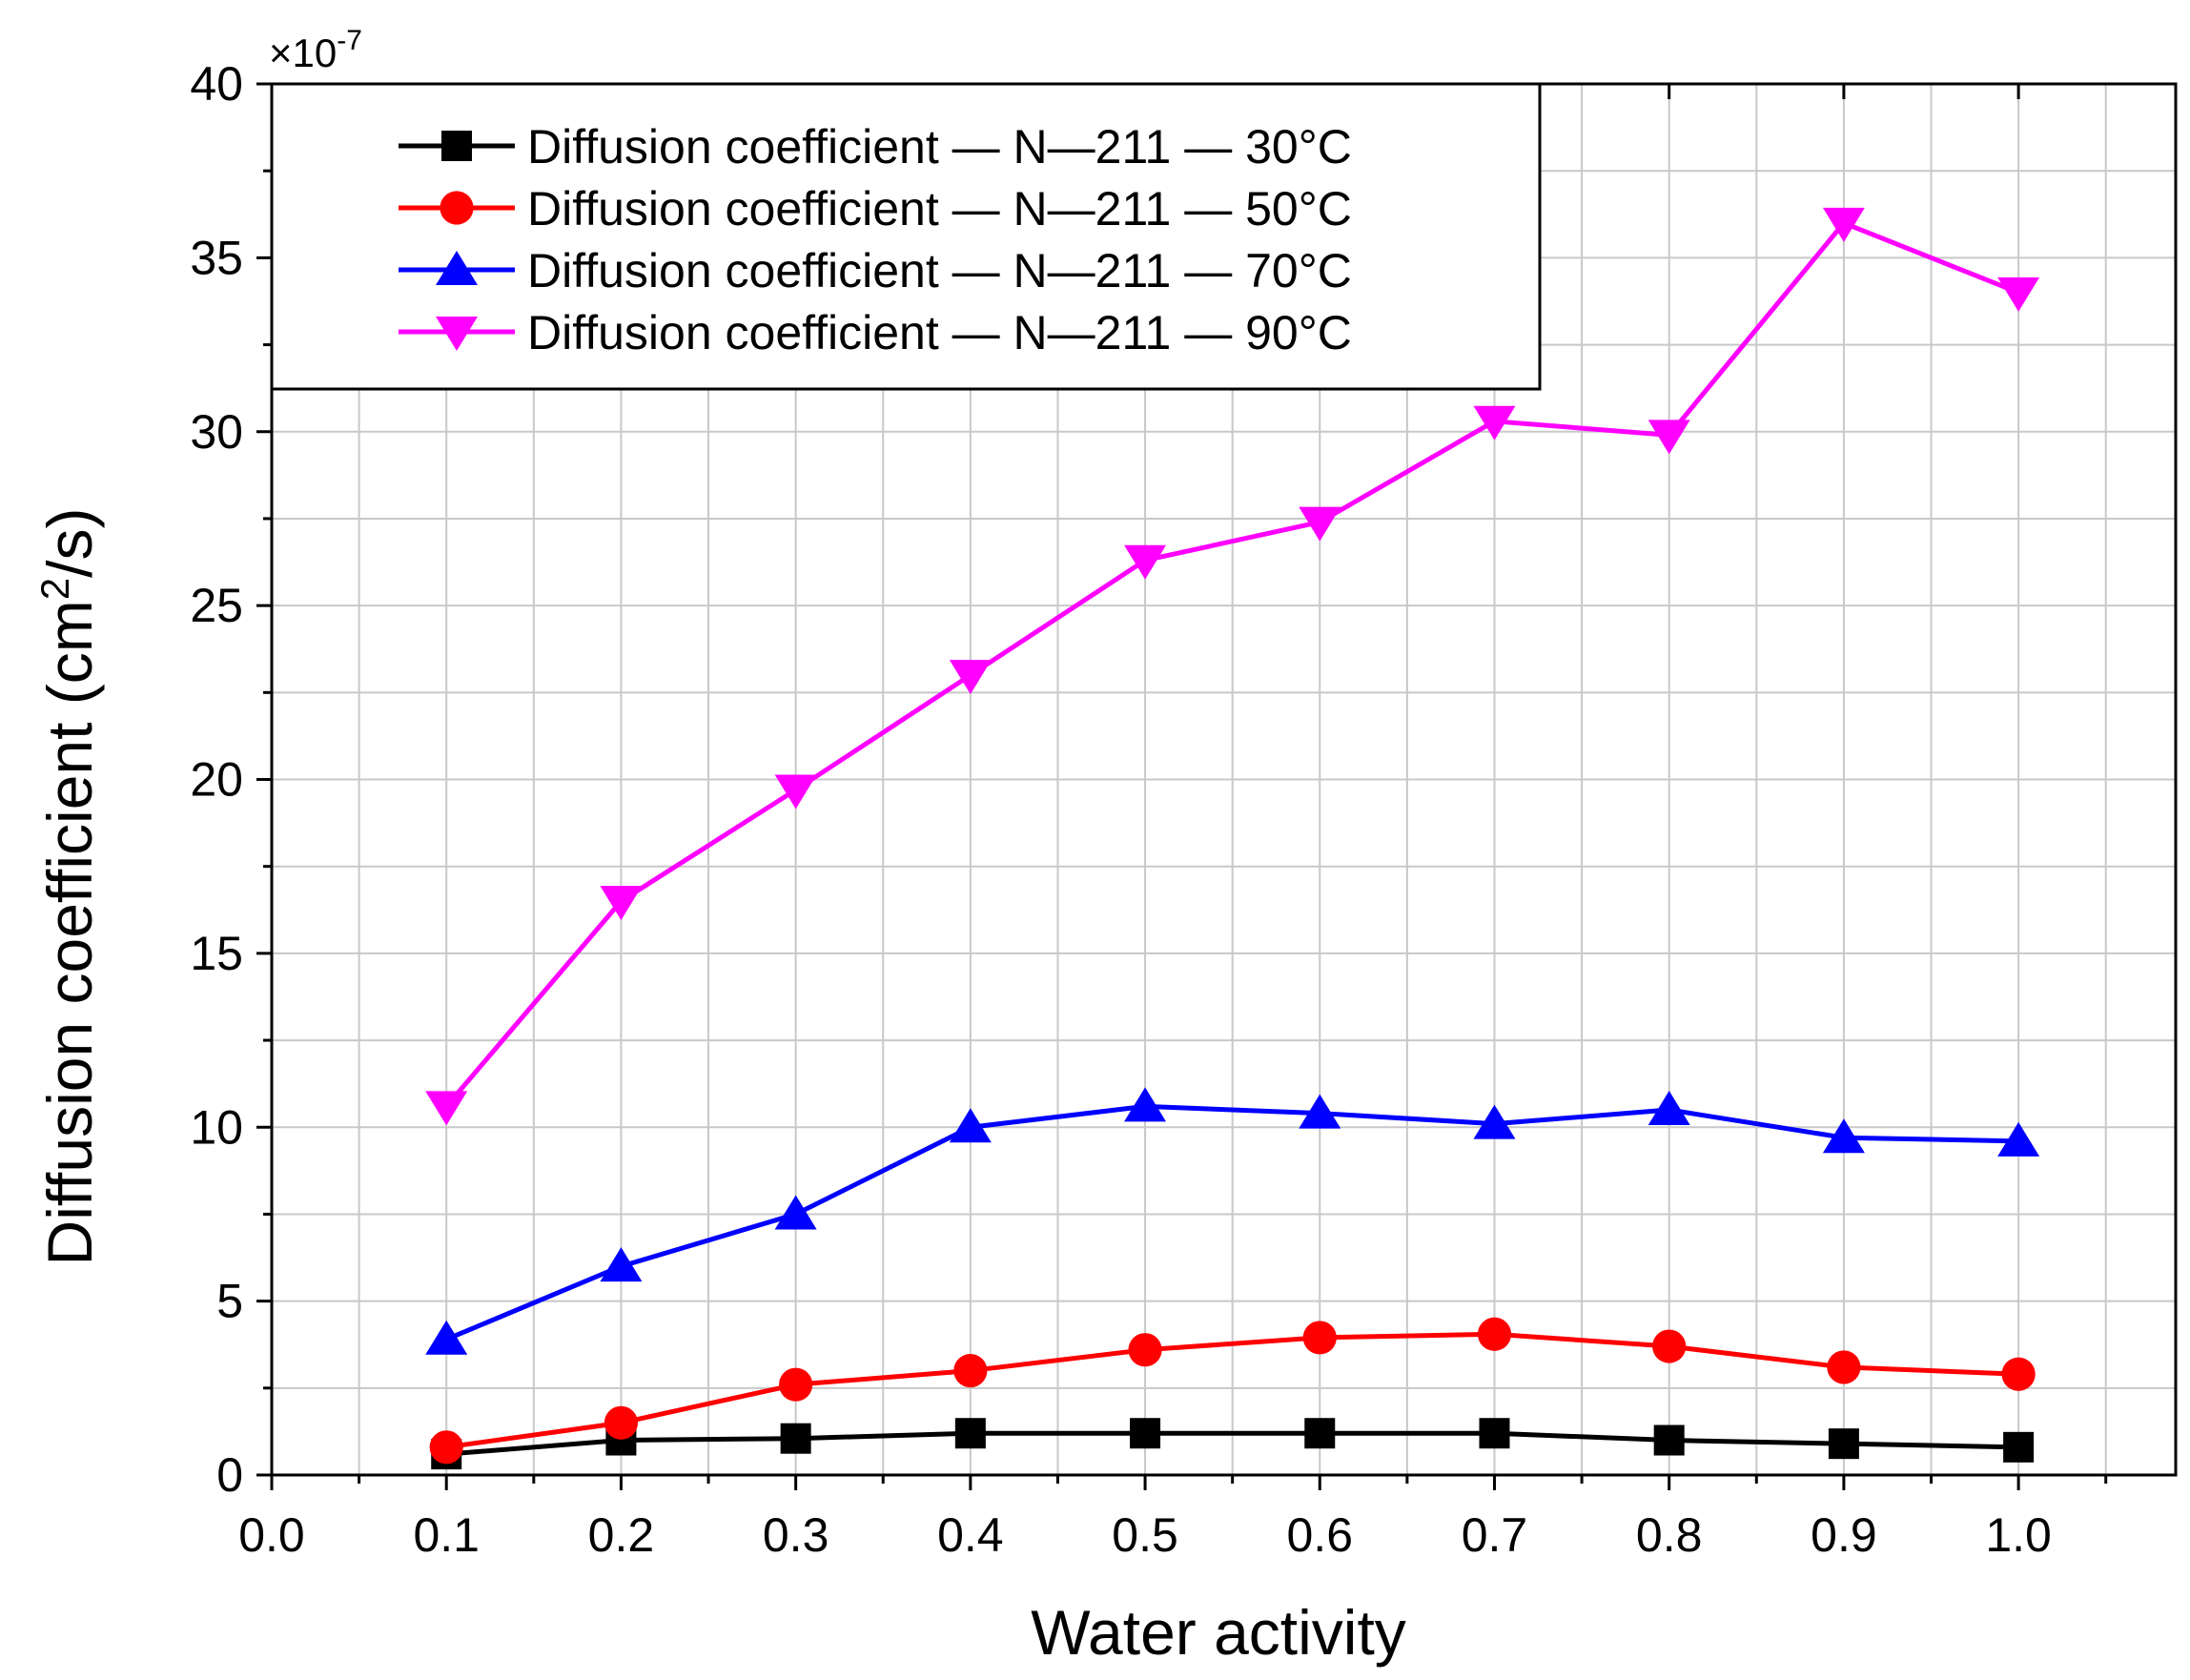 This screenshot has width=2190, height=1680. What do you see at coordinates (1495, 1535) in the screenshot?
I see `x-tick-label: 0.7` at bounding box center [1495, 1535].